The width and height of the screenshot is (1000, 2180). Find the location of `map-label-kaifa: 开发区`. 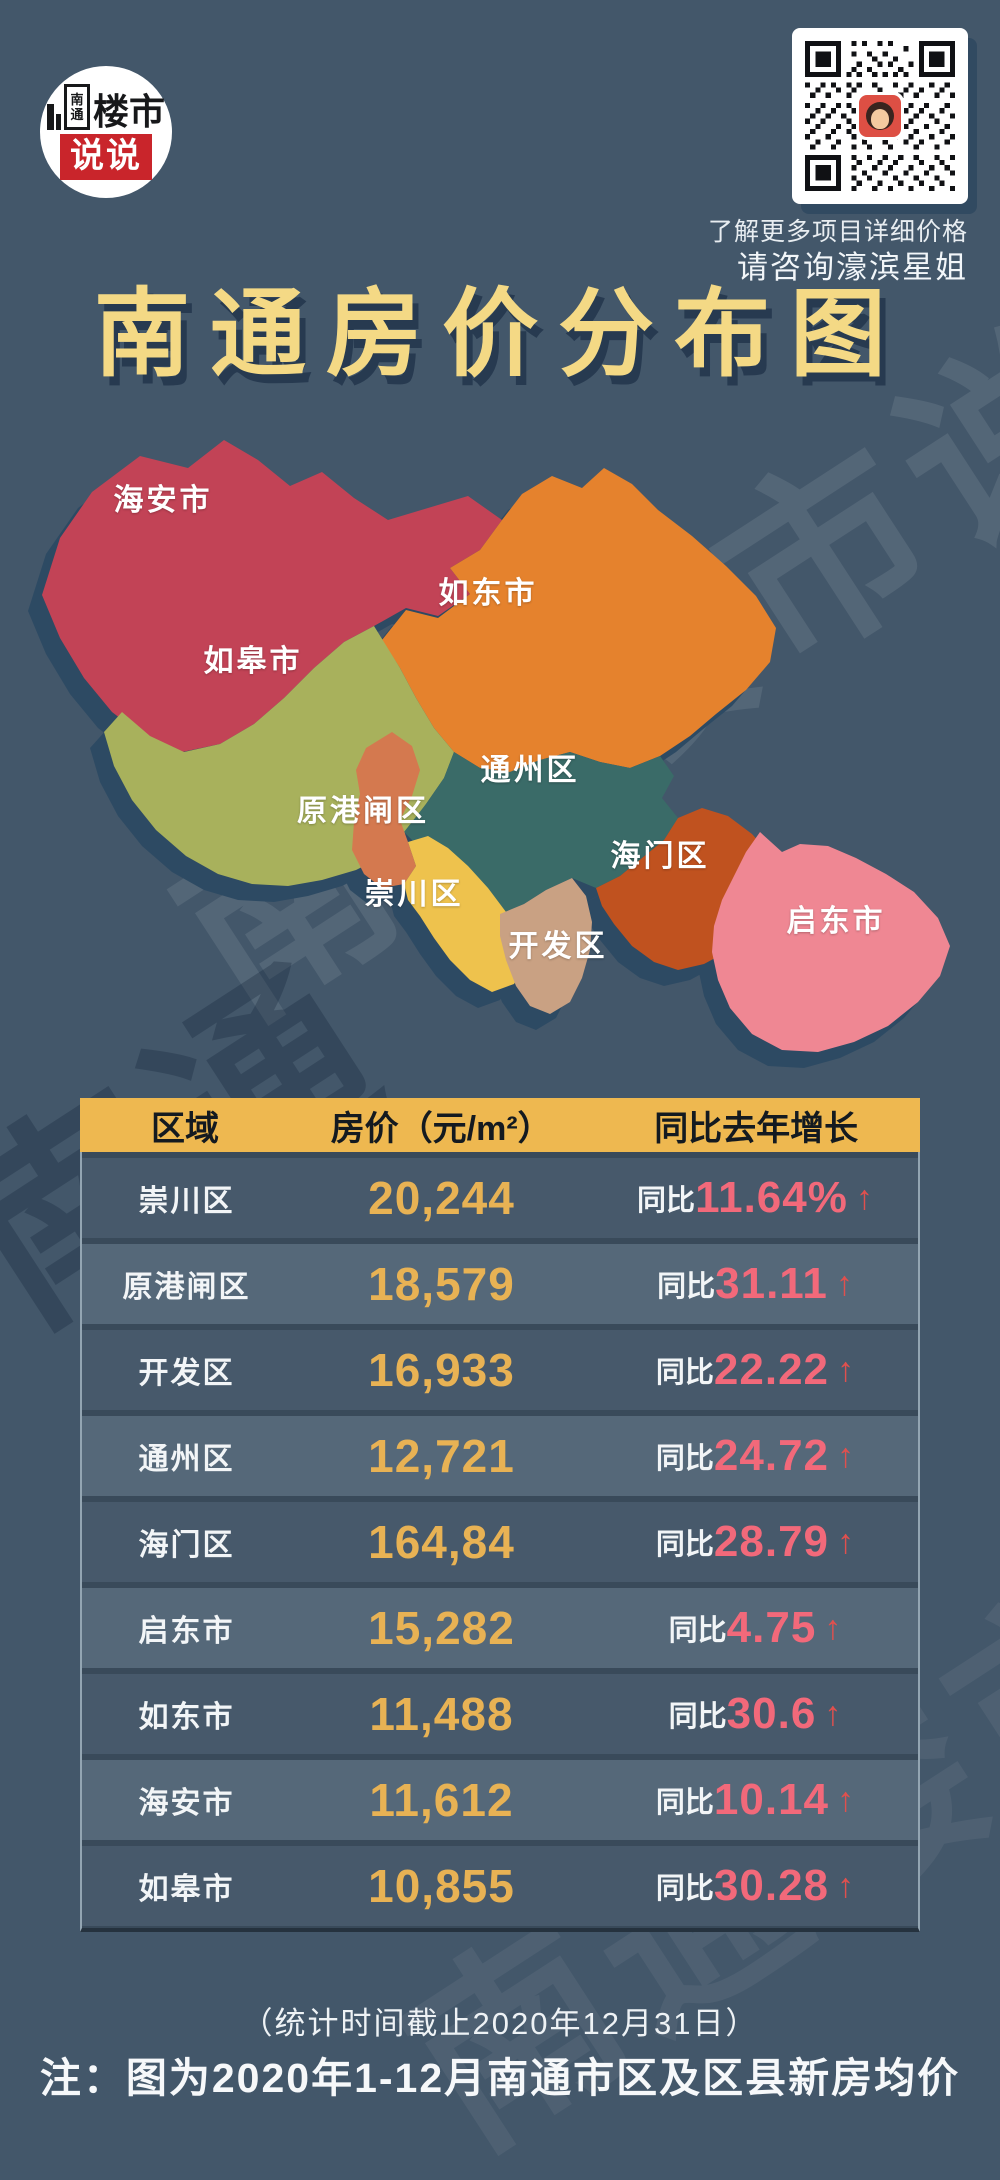

map-label-kaifa: 开发区 is located at coordinates (558, 946).